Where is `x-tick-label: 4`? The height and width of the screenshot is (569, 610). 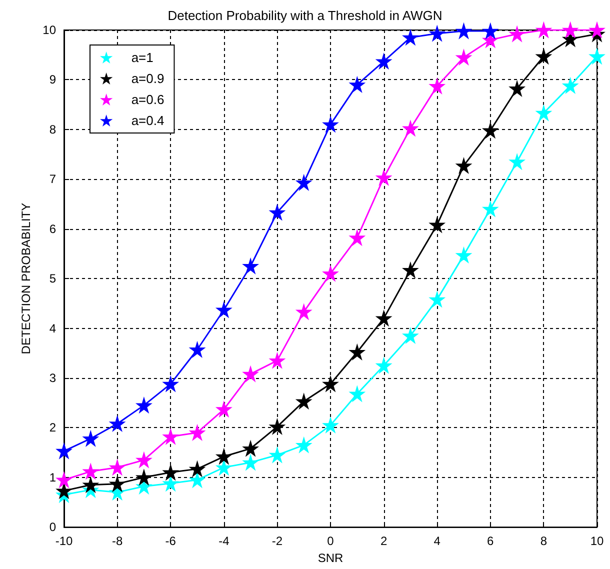
x-tick-label: 4 is located at coordinates (437, 541).